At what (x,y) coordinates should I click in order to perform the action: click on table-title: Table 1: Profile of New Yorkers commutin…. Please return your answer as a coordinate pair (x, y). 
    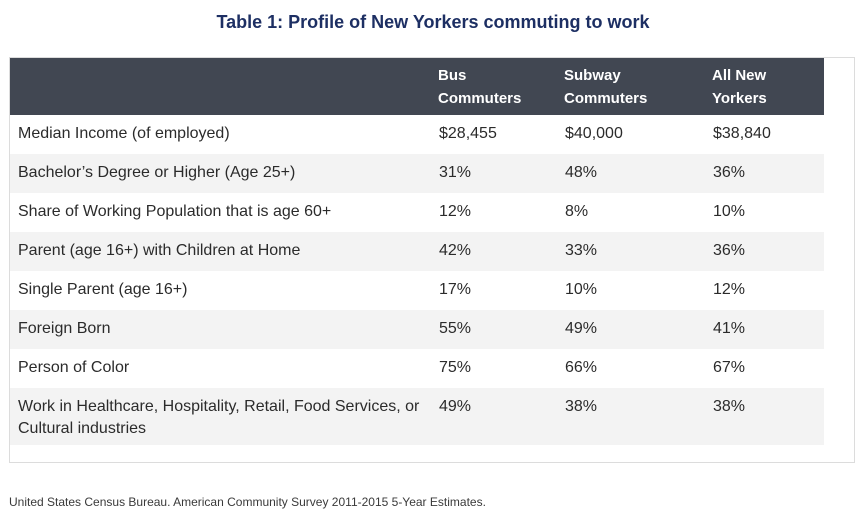
    Looking at the image, I should click on (433, 22).